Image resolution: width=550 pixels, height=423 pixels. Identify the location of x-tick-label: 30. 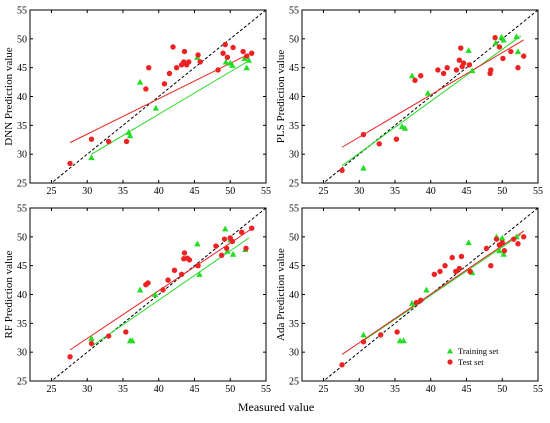
(87, 389).